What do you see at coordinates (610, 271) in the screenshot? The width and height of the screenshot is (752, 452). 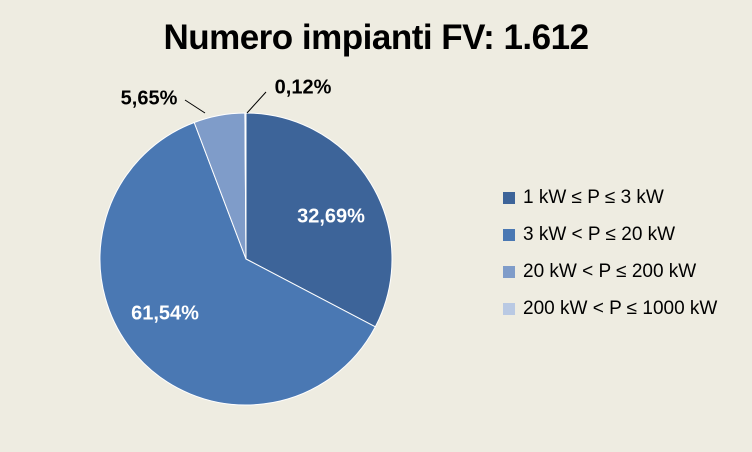 I see `legend-label: 20 kW < P ≤ 200 kW` at bounding box center [610, 271].